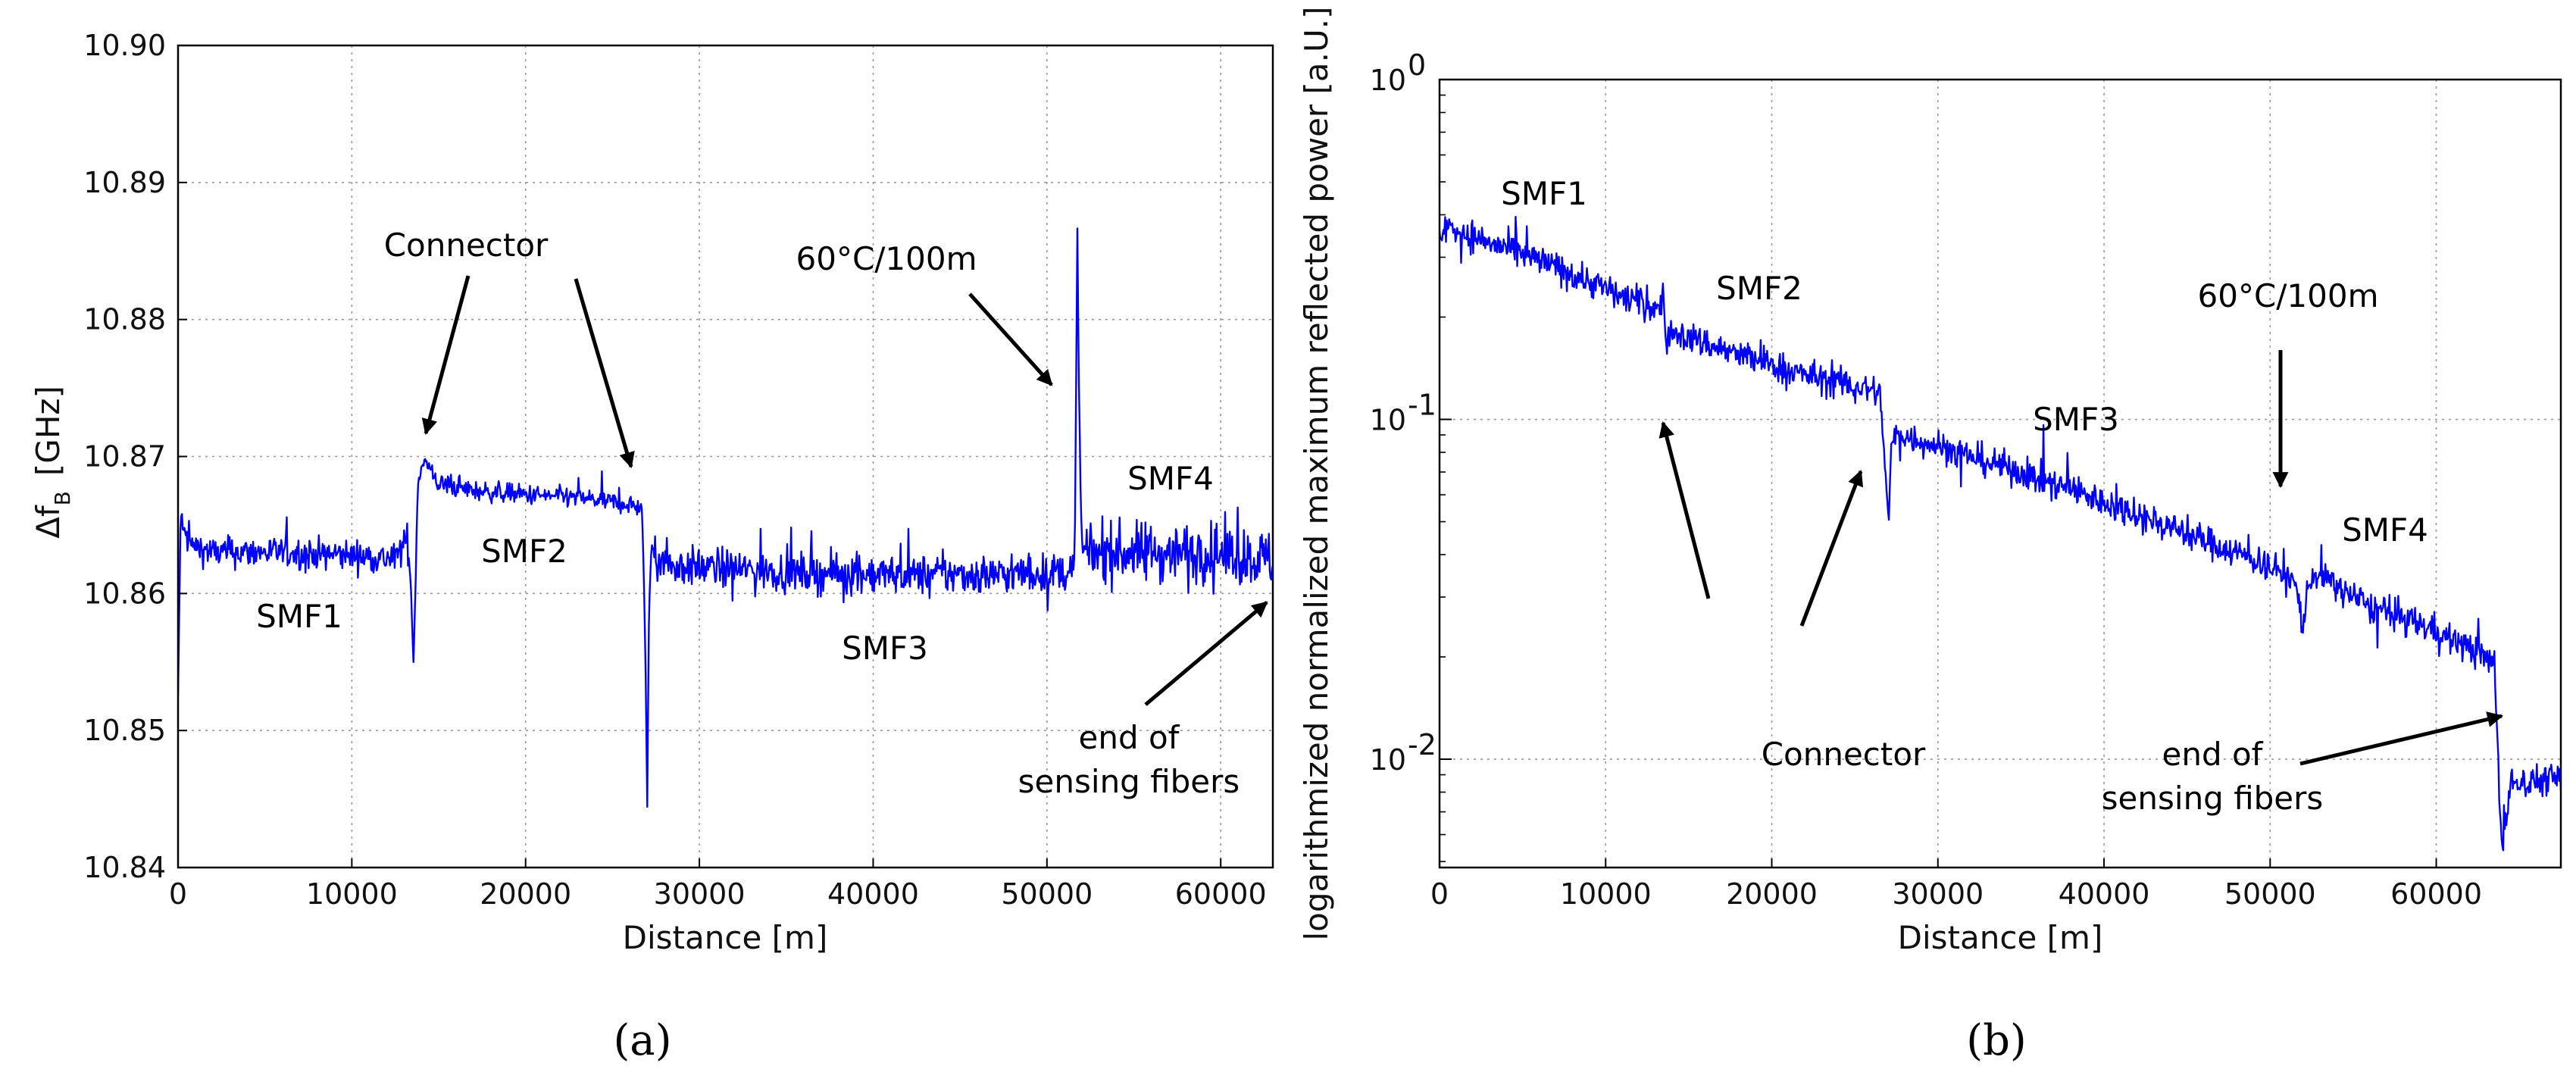 Image resolution: width=2576 pixels, height=1088 pixels. What do you see at coordinates (124, 457) in the screenshot?
I see `chart-a-y-tick-label: 10.87` at bounding box center [124, 457].